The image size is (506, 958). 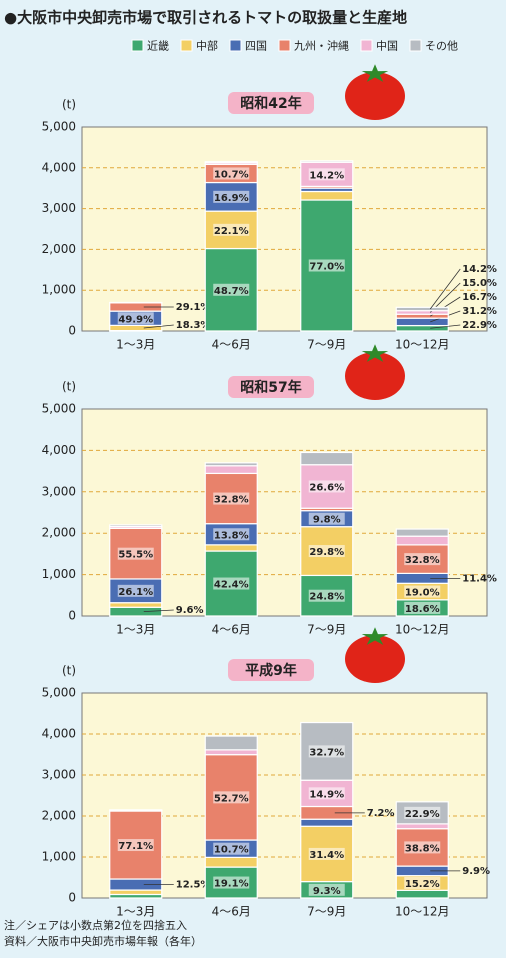 What do you see at coordinates (479, 283) in the screenshot?
I see `segment-label: 15.0%` at bounding box center [479, 283].